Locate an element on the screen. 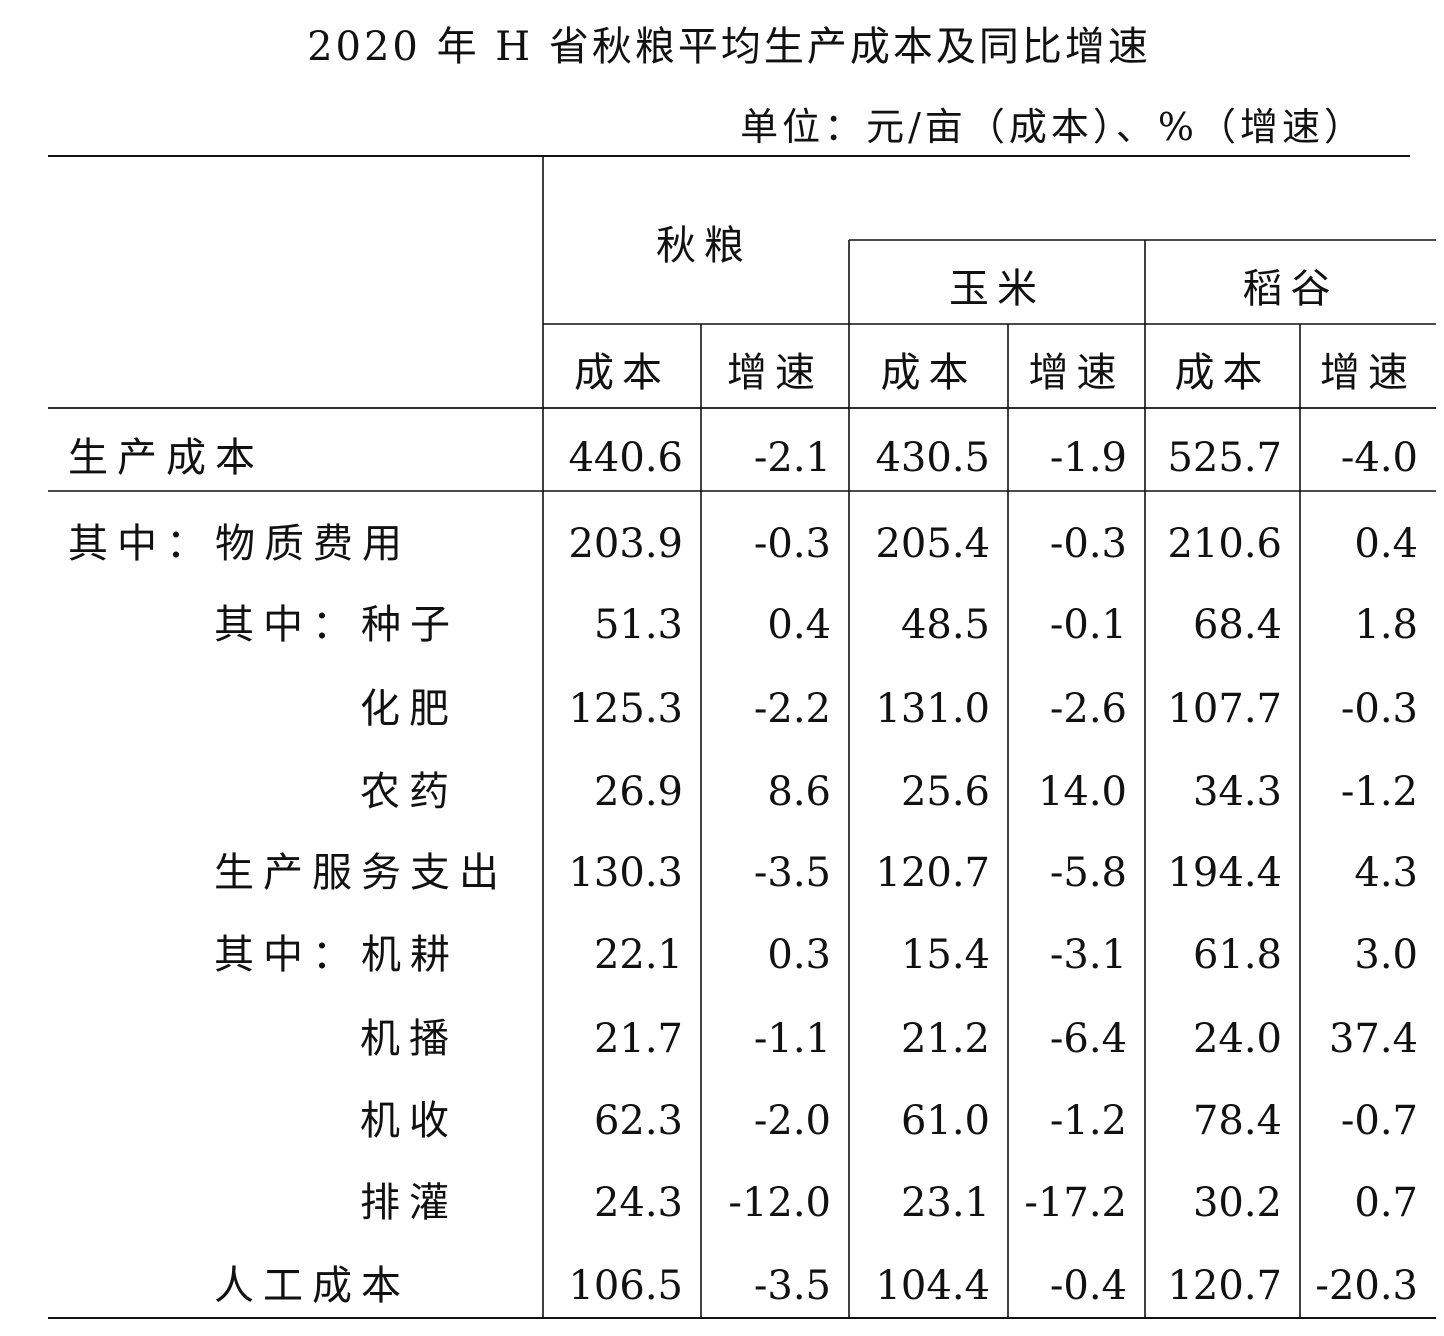 The image size is (1444, 1336). table-cell: -17.2 is located at coordinates (1075, 1203).